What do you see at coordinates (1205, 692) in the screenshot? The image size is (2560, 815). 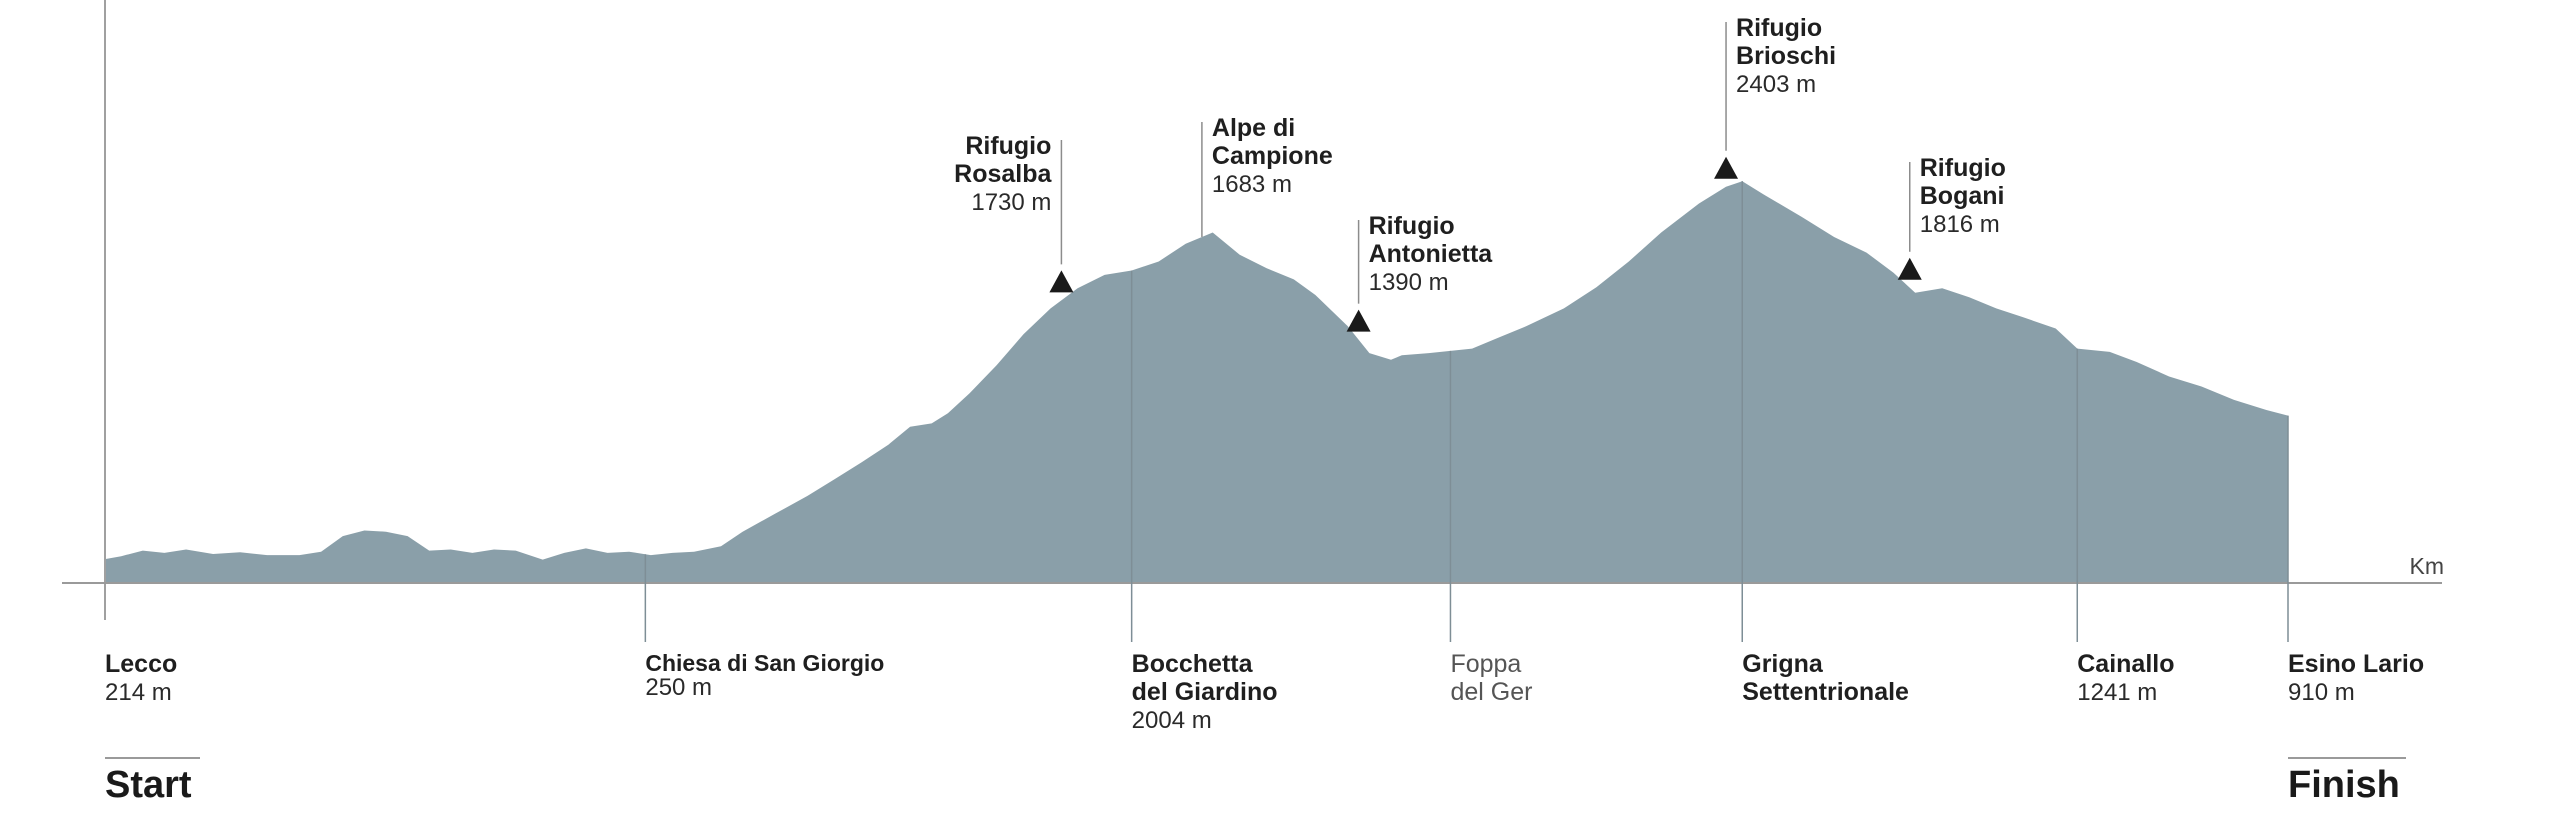 I see `waypoint-name: del Giardino` at bounding box center [1205, 692].